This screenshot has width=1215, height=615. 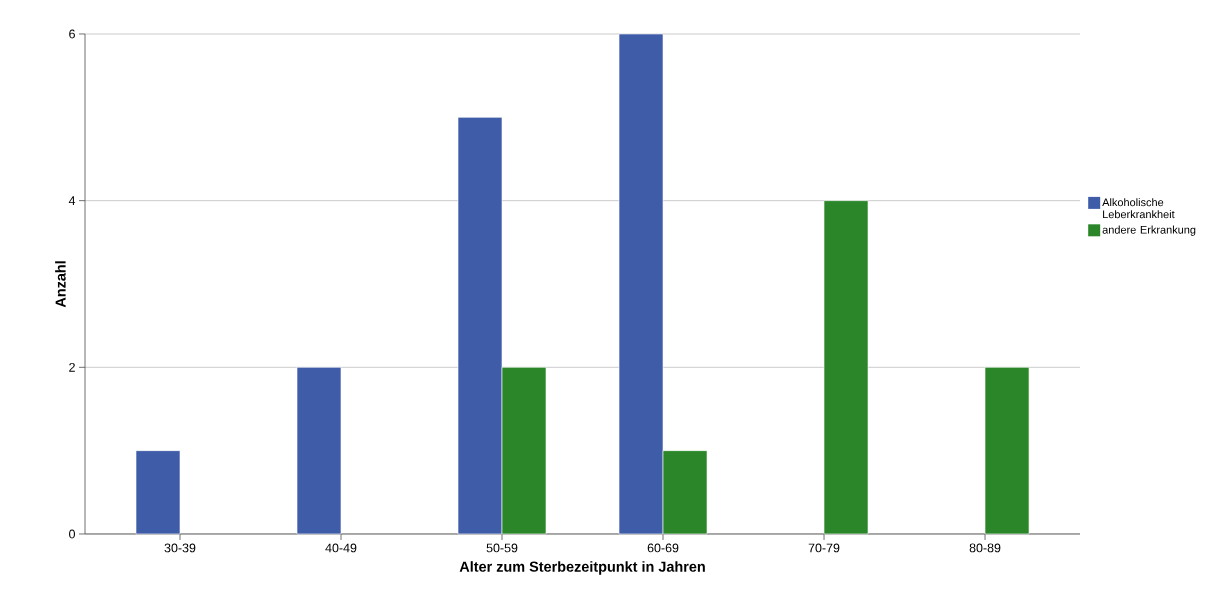 What do you see at coordinates (72, 34) in the screenshot?
I see `y-tick-label: 6` at bounding box center [72, 34].